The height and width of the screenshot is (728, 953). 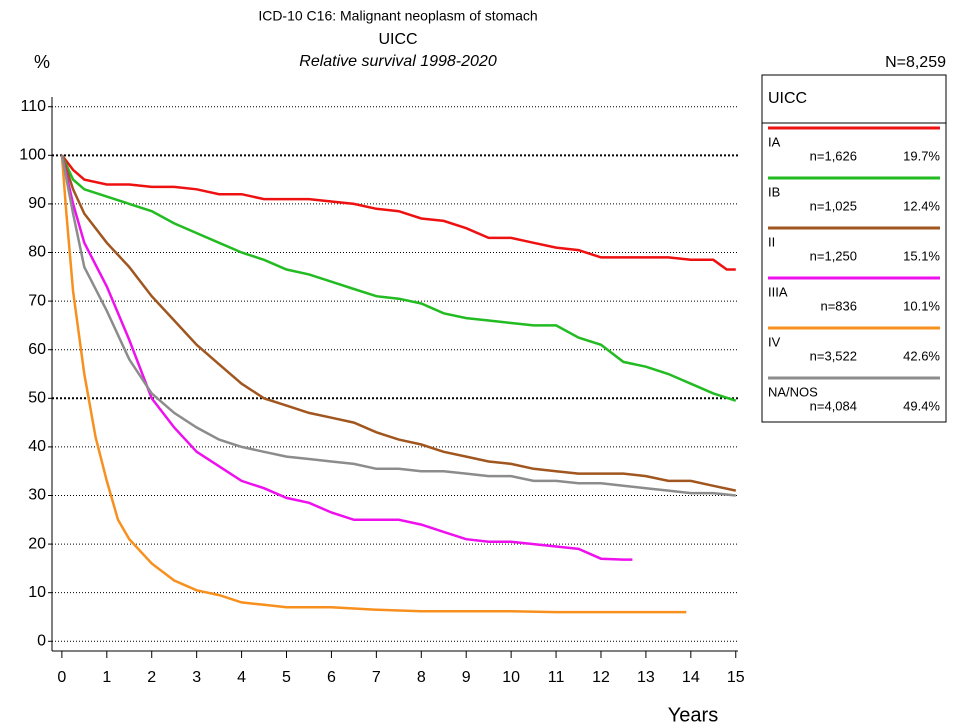 I want to click on legend-name: II, so click(x=771, y=241).